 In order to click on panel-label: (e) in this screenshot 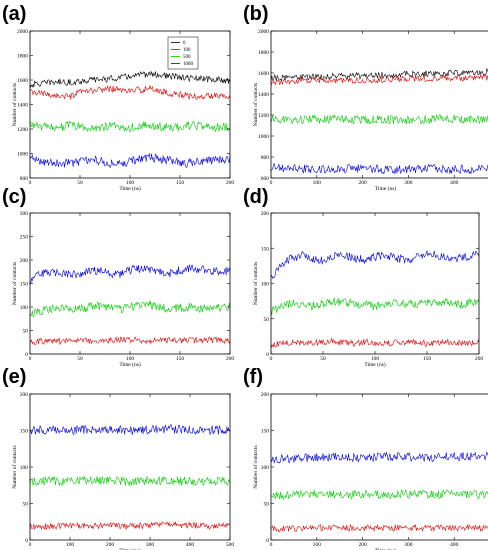, I will do `click(14, 377)`.